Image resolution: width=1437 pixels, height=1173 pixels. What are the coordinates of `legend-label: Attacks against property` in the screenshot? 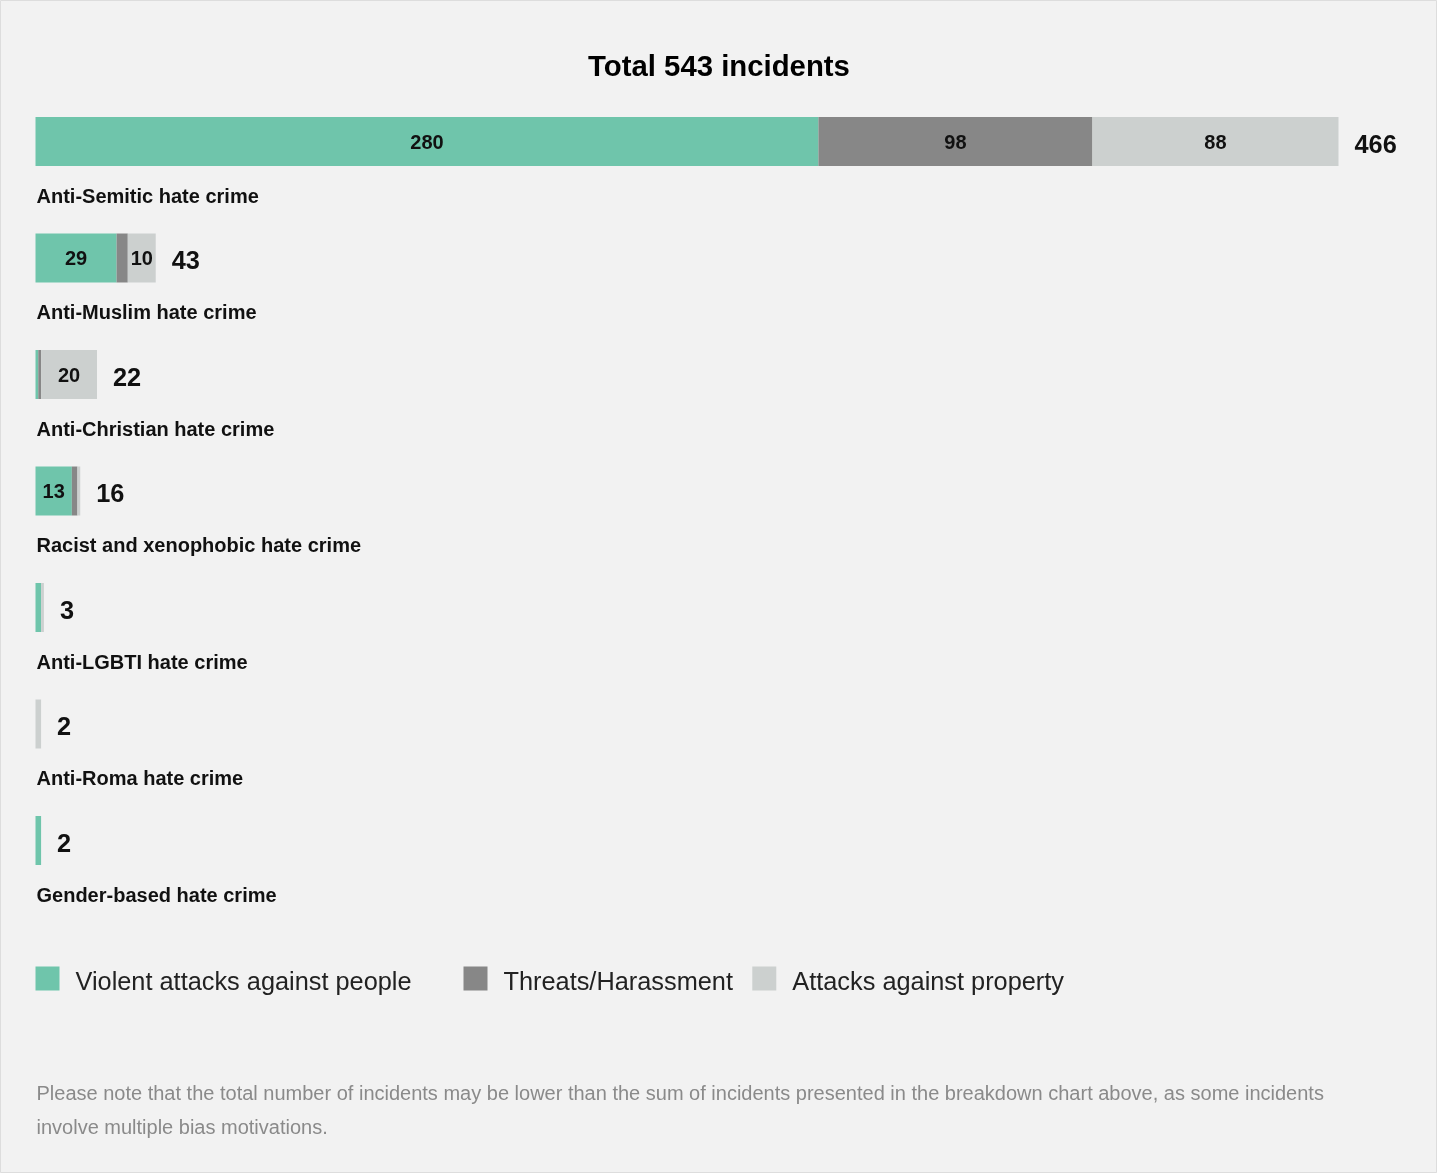 It's located at (928, 980).